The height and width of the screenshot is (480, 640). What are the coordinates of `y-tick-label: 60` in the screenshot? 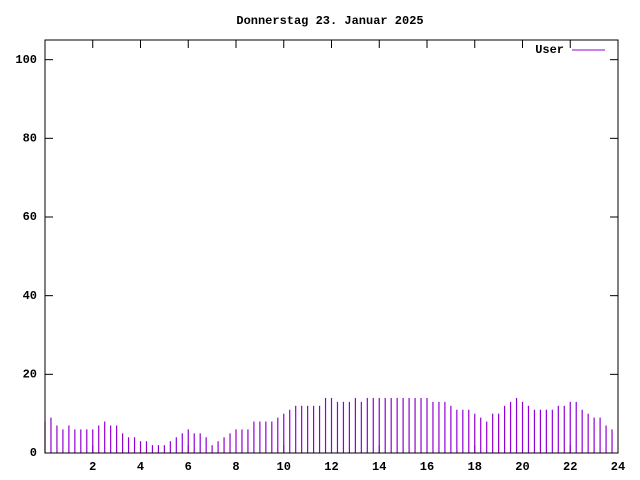 It's located at (30, 217).